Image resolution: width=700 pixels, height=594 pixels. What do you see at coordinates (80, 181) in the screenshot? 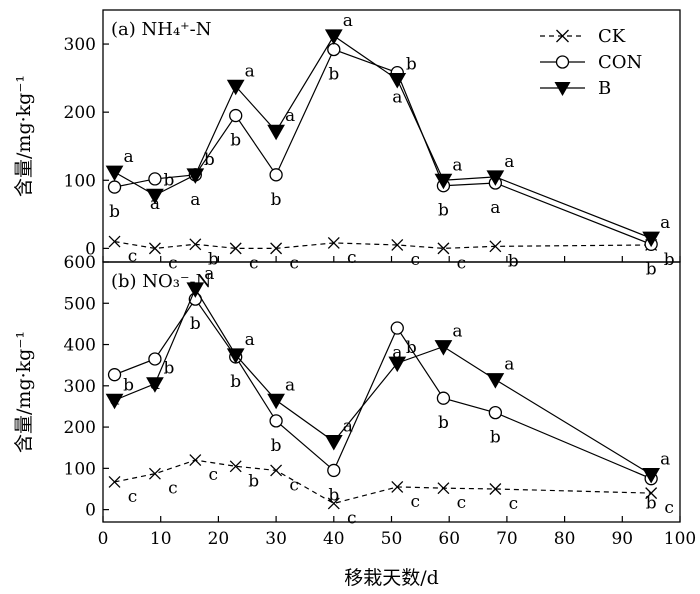
I see `y-tick-label-a: 100` at bounding box center [80, 181].